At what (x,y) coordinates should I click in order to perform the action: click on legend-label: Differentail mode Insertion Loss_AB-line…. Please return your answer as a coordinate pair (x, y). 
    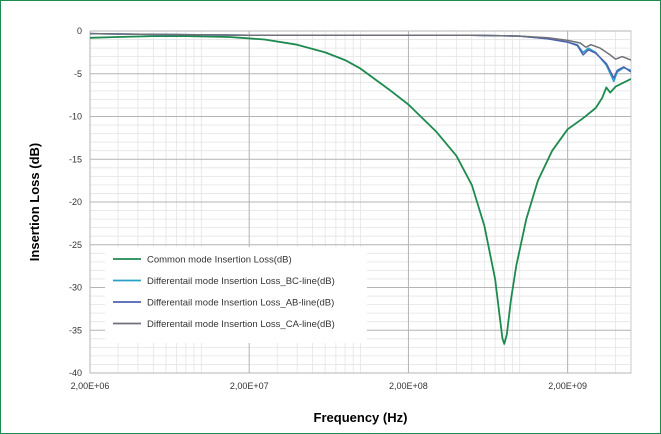
    Looking at the image, I should click on (240, 303).